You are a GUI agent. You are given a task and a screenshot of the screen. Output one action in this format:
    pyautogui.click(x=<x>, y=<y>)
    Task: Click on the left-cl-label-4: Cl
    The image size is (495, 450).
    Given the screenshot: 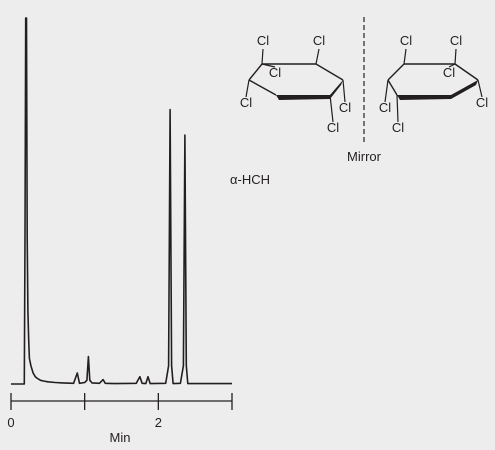 What is the action you would take?
    pyautogui.click(x=345, y=107)
    